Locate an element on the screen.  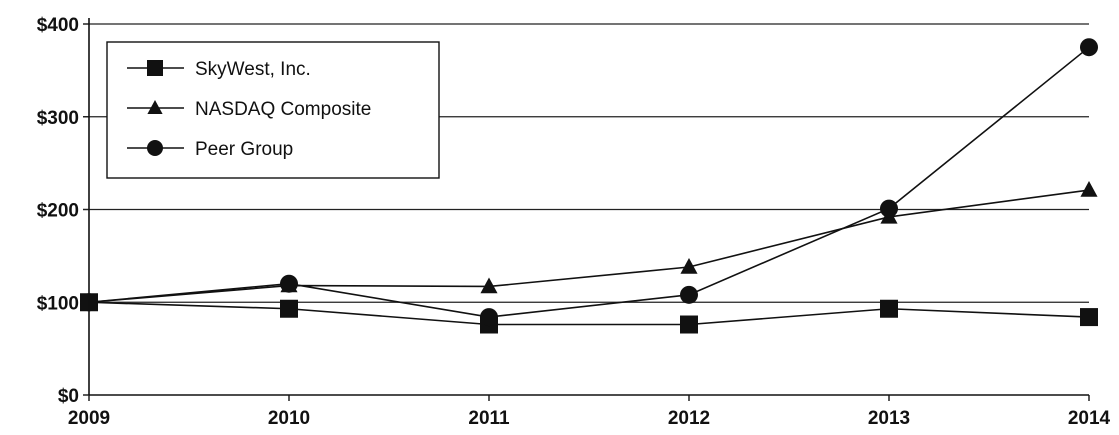
series-line is located at coordinates (589, 313).